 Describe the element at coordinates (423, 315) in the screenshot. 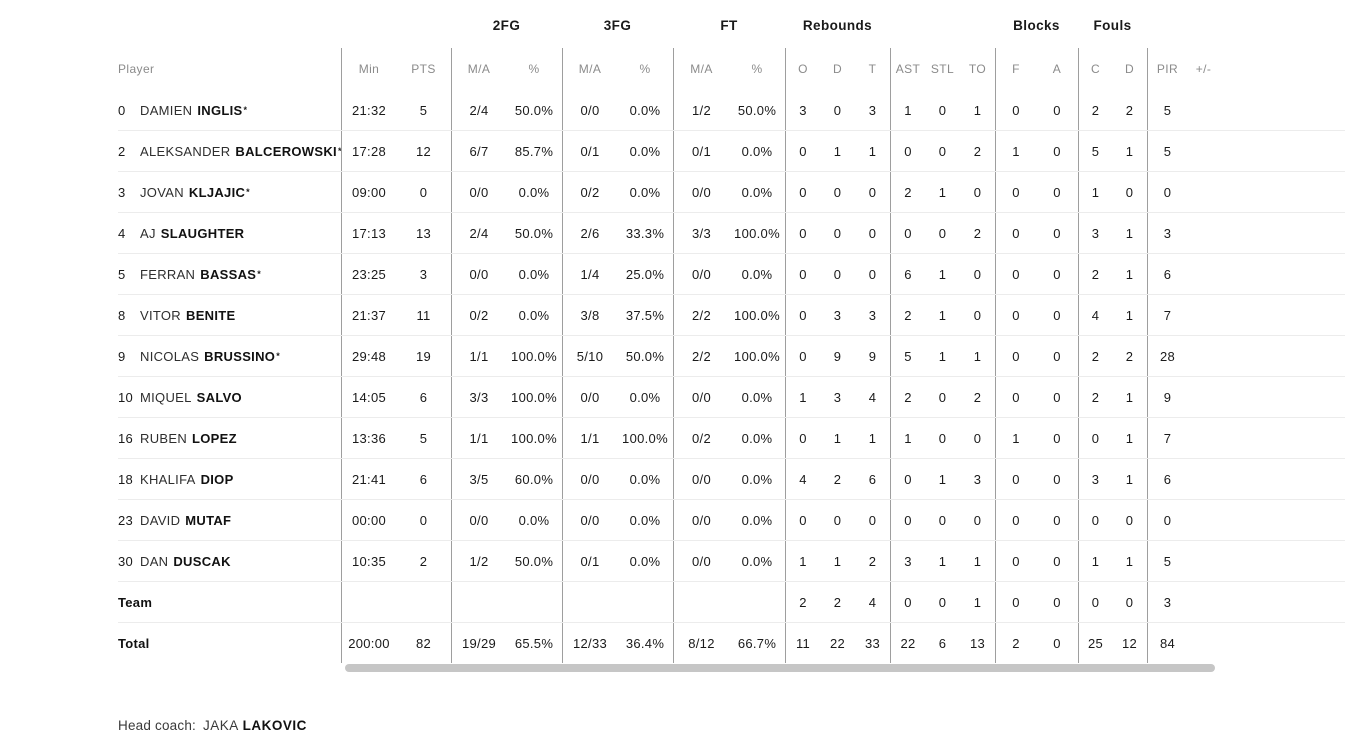

I see `stat-pts: 11` at that location.